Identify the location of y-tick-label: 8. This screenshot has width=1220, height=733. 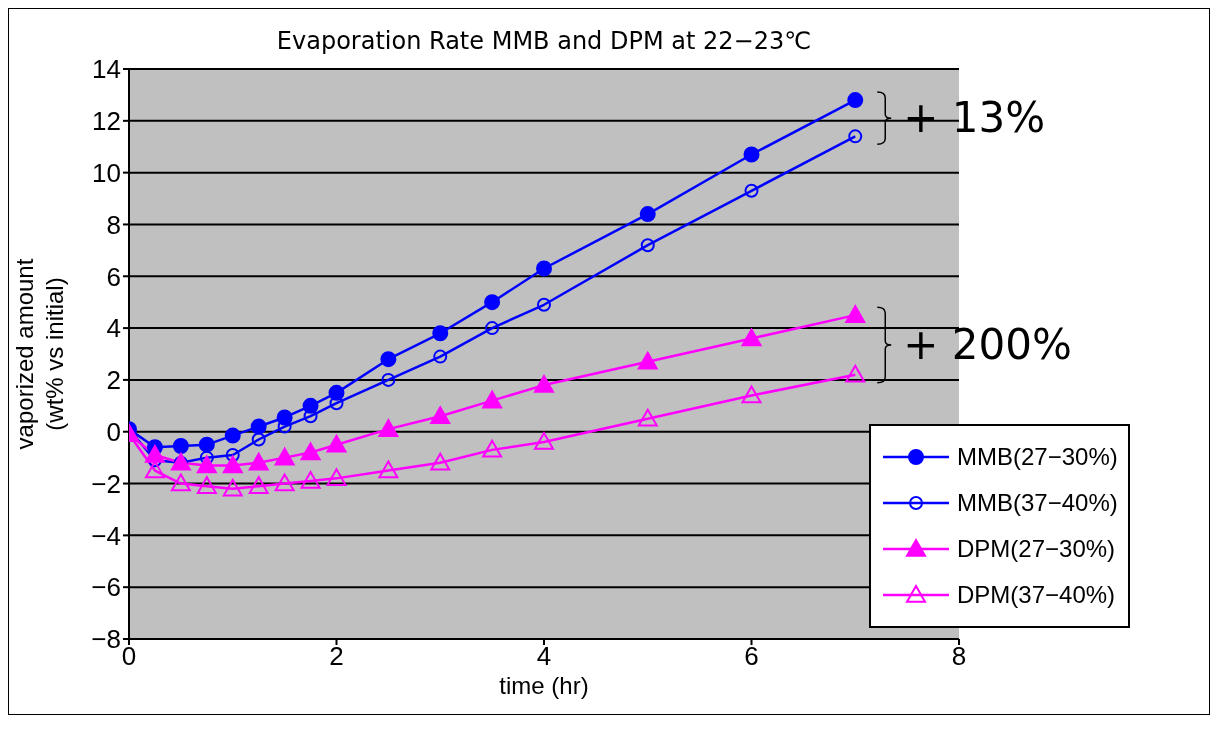
(113, 224).